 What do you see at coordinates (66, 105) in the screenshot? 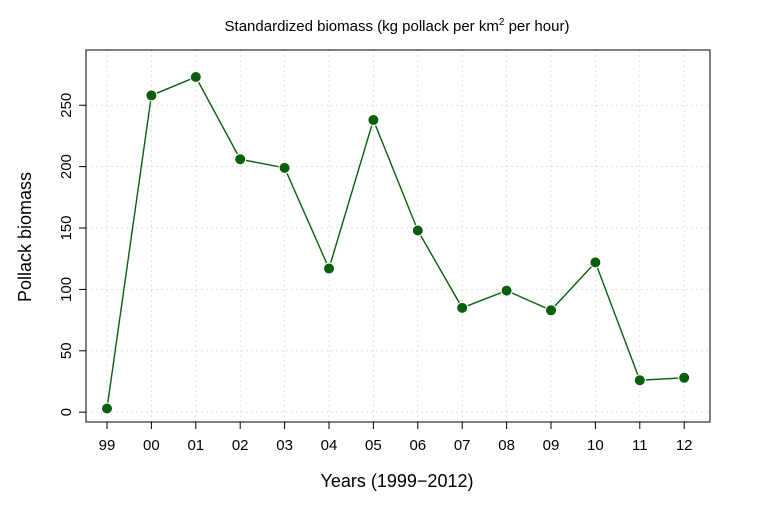
I see `y-tick-label-250: 250` at bounding box center [66, 105].